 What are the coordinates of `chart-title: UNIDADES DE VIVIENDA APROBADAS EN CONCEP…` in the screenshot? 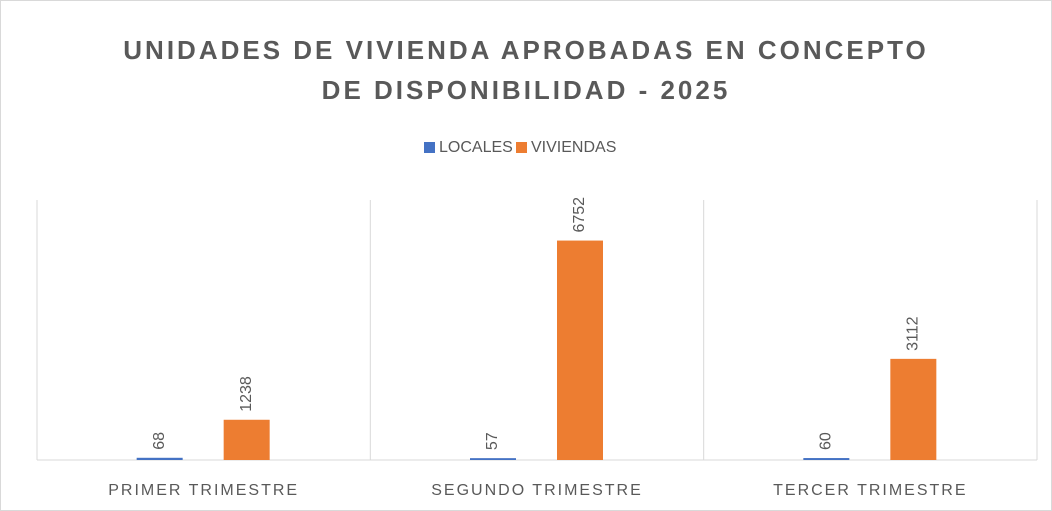 It's located at (526, 70).